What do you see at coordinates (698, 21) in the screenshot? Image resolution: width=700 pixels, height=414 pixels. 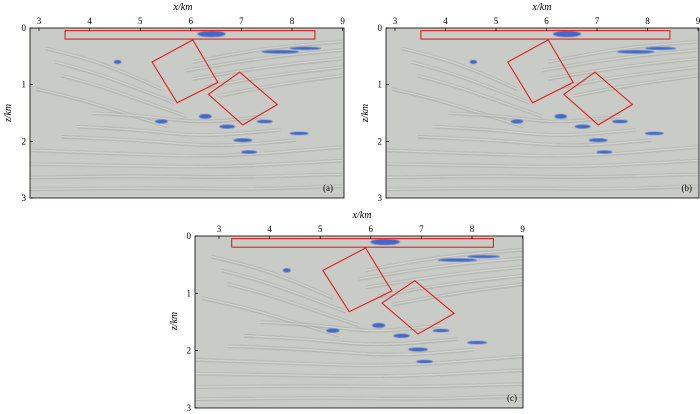 I see `x-tick-label: 9` at bounding box center [698, 21].